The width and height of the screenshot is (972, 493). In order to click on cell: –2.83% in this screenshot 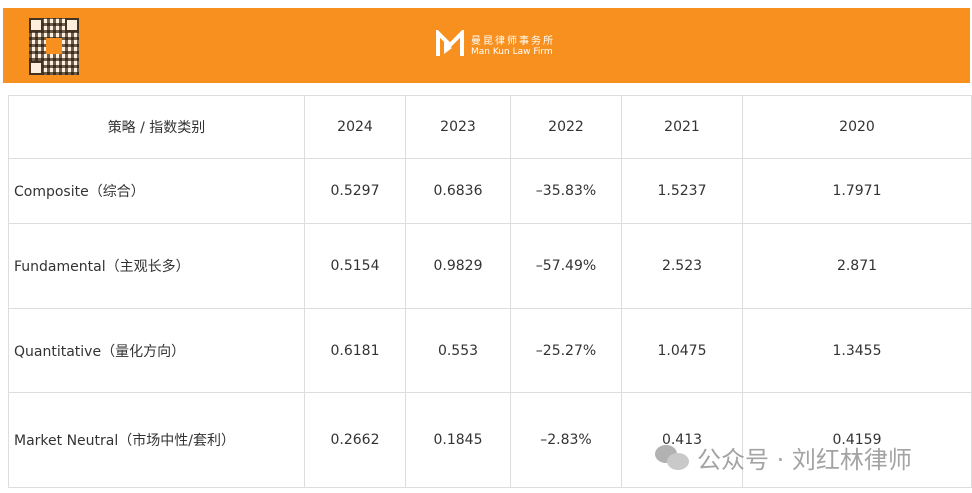, I will do `click(566, 440)`.